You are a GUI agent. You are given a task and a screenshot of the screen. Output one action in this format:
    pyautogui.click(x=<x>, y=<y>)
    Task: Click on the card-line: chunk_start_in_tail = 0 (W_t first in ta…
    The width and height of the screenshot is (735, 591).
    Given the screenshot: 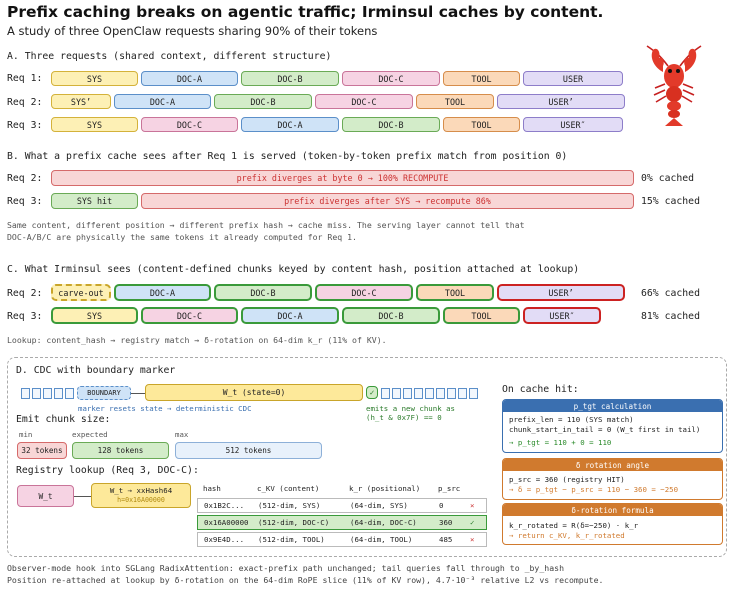 What is the action you would take?
    pyautogui.click(x=605, y=429)
    